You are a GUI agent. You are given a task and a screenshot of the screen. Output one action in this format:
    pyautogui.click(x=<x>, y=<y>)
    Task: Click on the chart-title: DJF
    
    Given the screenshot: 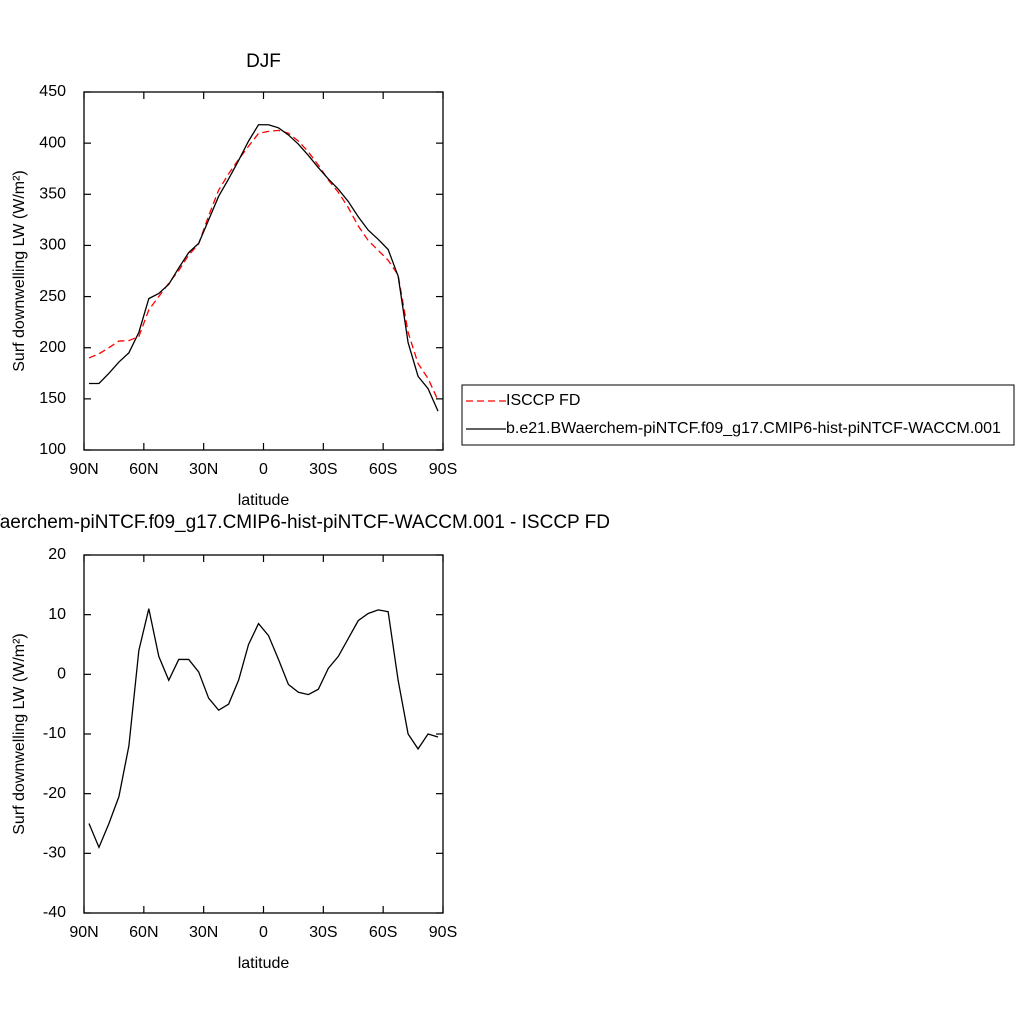 What is the action you would take?
    pyautogui.click(x=263, y=61)
    